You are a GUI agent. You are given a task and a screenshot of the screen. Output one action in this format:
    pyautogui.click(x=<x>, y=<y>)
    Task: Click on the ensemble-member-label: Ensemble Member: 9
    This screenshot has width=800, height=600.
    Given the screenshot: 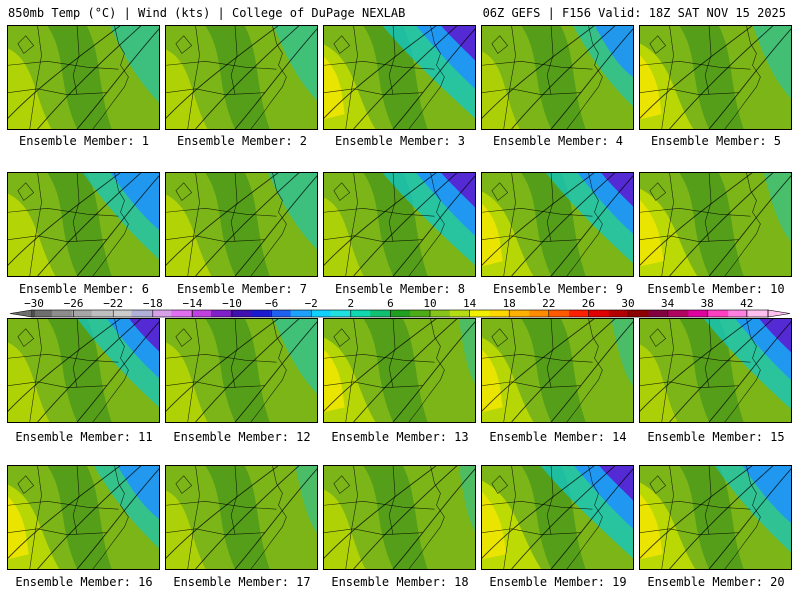 What is the action you would take?
    pyautogui.click(x=558, y=289)
    